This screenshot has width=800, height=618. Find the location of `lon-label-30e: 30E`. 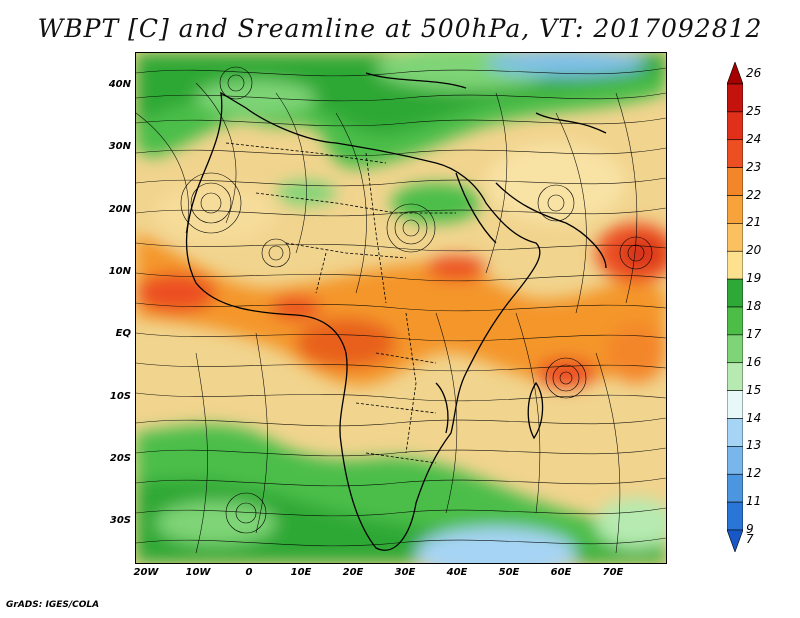

lon-label-30e: 30E is located at coordinates (405, 572).